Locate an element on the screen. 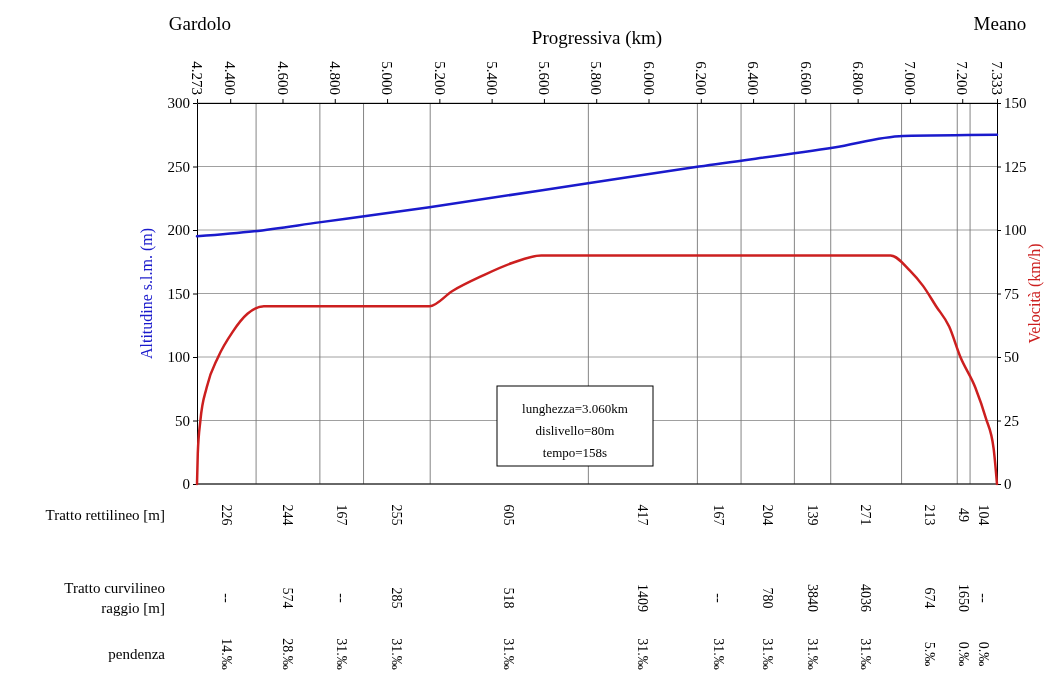 The height and width of the screenshot is (693, 1049). y-tick-label: 50 is located at coordinates (182, 420).